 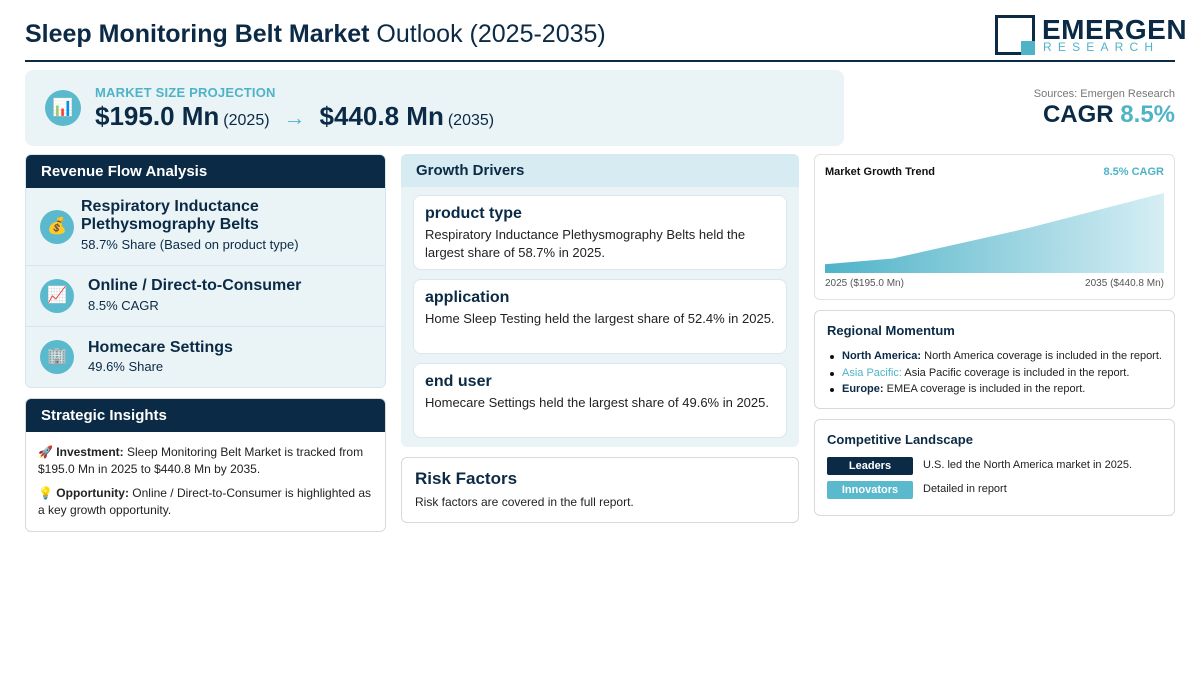 I want to click on projection-values: $195.0 Mn (2025) → $440.8 Mn (2035), so click(x=294, y=116).